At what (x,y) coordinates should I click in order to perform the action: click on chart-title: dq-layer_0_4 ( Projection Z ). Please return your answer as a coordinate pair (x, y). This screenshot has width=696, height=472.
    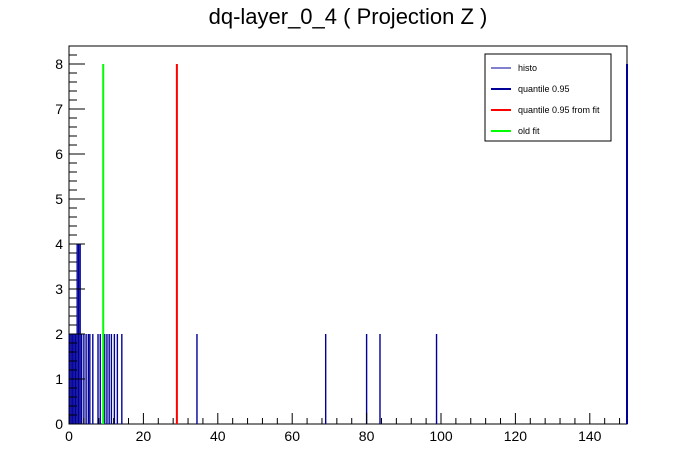
    Looking at the image, I should click on (348, 16).